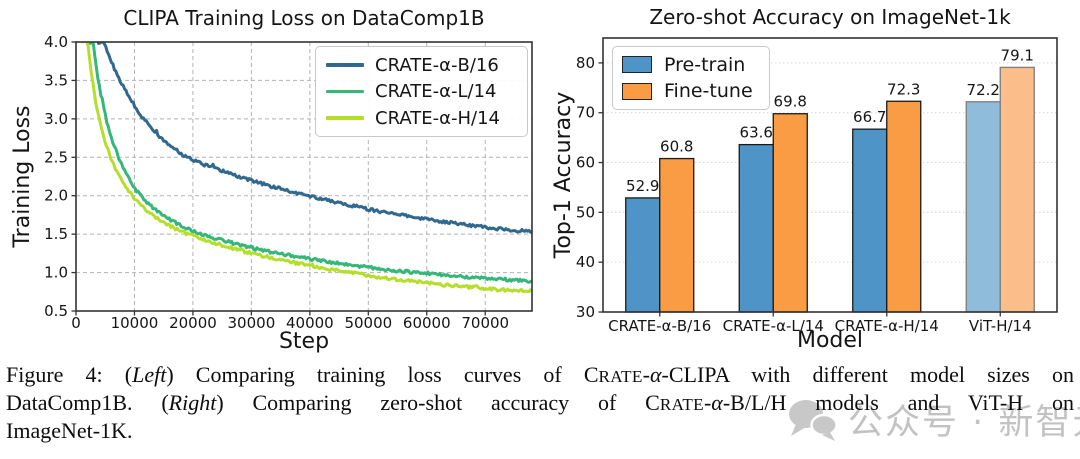  Describe the element at coordinates (585, 312) in the screenshot. I see `y-tick-label: 30` at that location.